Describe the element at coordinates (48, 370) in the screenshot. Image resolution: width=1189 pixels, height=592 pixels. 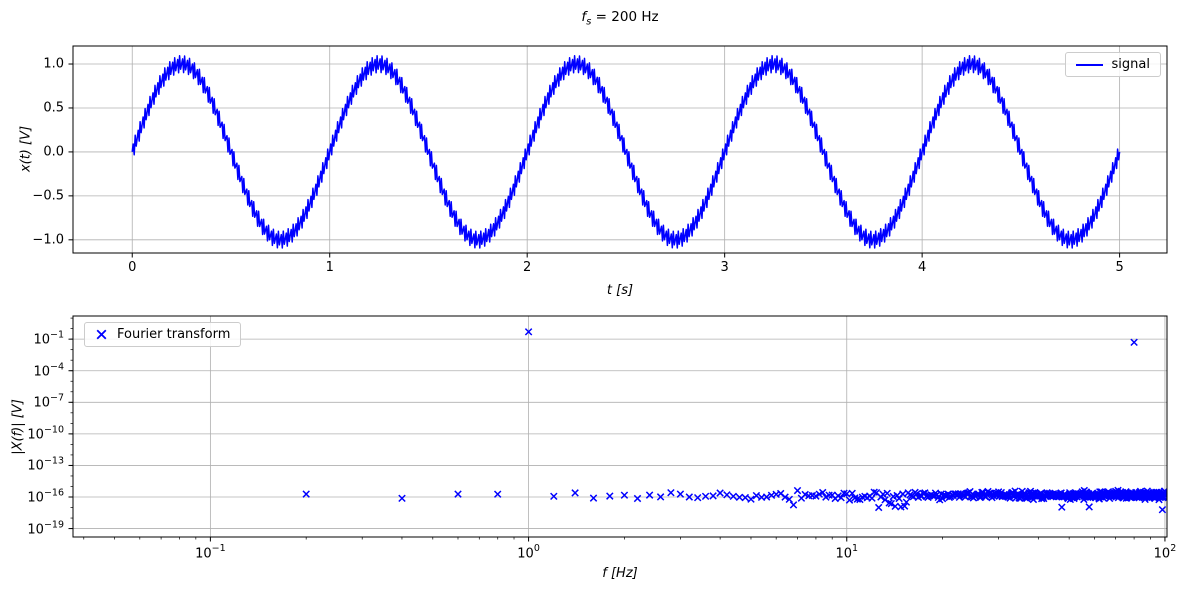
I see `bottom-ytick-label: 10⁻⁴` at that location.